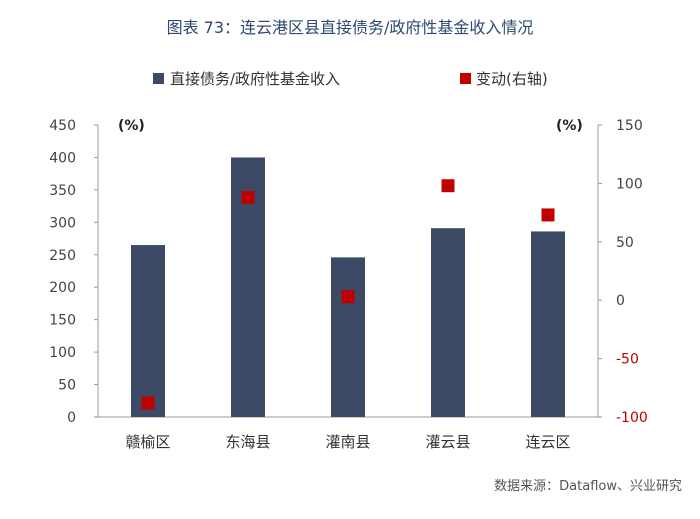 Image resolution: width=700 pixels, height=519 pixels. What do you see at coordinates (71, 418) in the screenshot?
I see `left-tick-label: 0` at bounding box center [71, 418].